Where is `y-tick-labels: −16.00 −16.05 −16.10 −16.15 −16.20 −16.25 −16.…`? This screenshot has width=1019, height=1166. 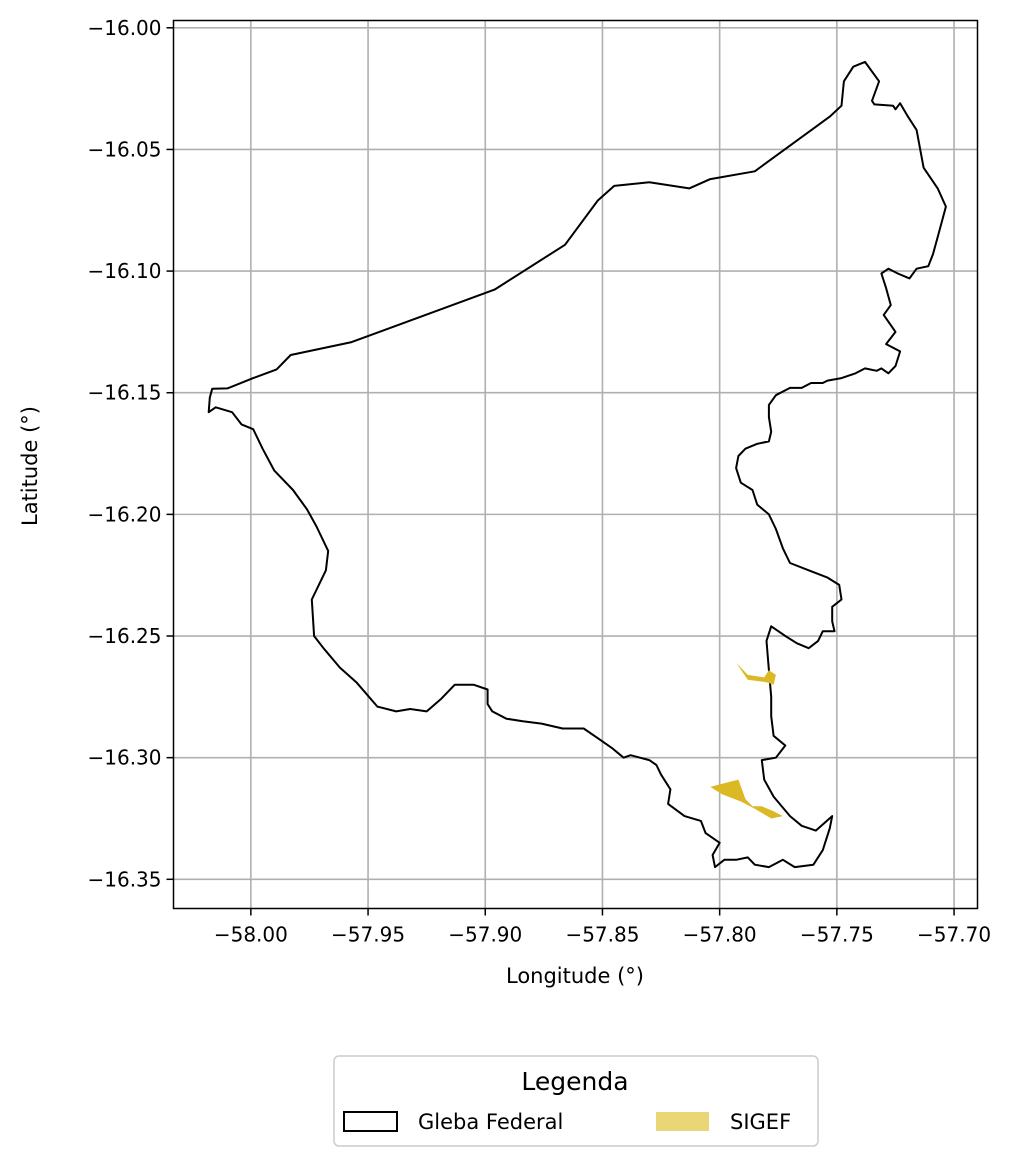 y-tick-labels: −16.00 −16.05 −16.10 −16.15 −16.20 −16.25 −16.… is located at coordinates (124, 454).